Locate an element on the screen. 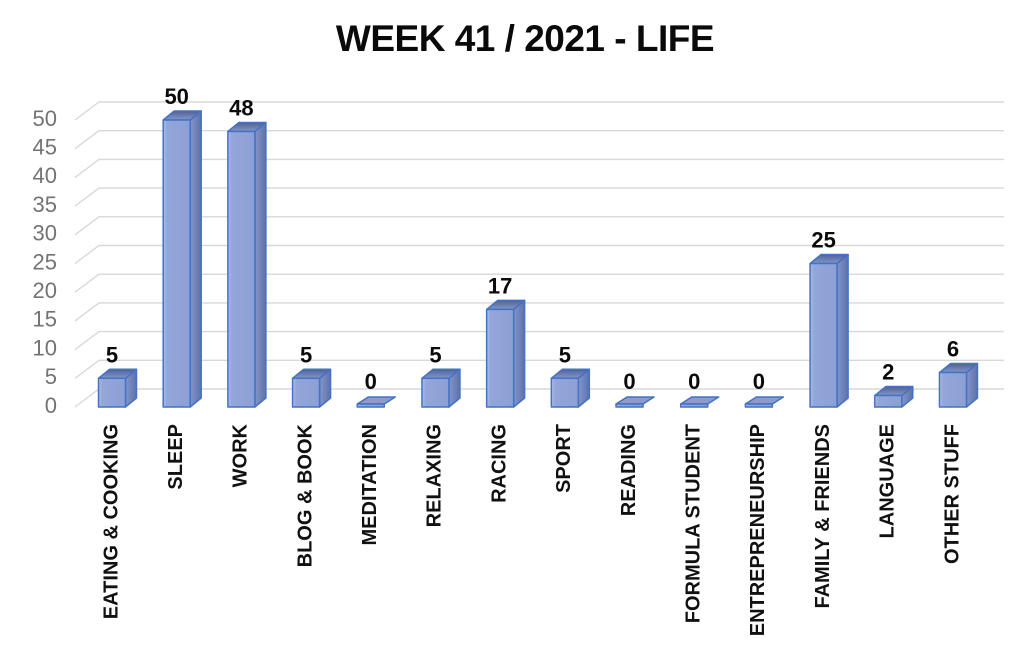  data-label-family-friends: 25 is located at coordinates (823, 240).